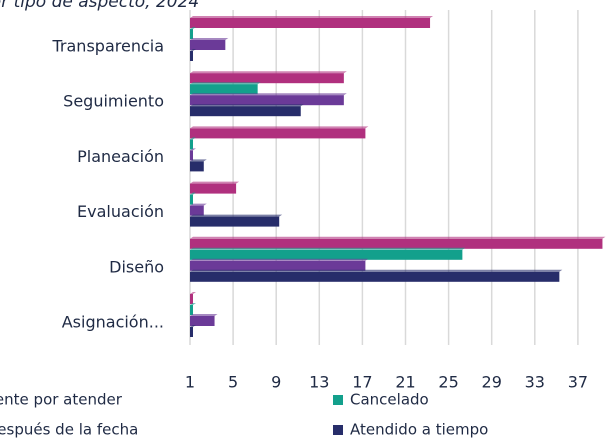 The height and width of the screenshot is (441, 609). I want to click on x-tick-label: 5, so click(233, 382).